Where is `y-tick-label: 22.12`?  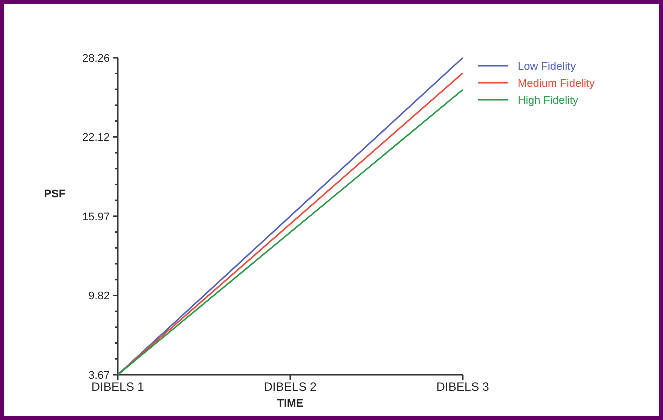 y-tick-label: 22.12 is located at coordinates (96, 138).